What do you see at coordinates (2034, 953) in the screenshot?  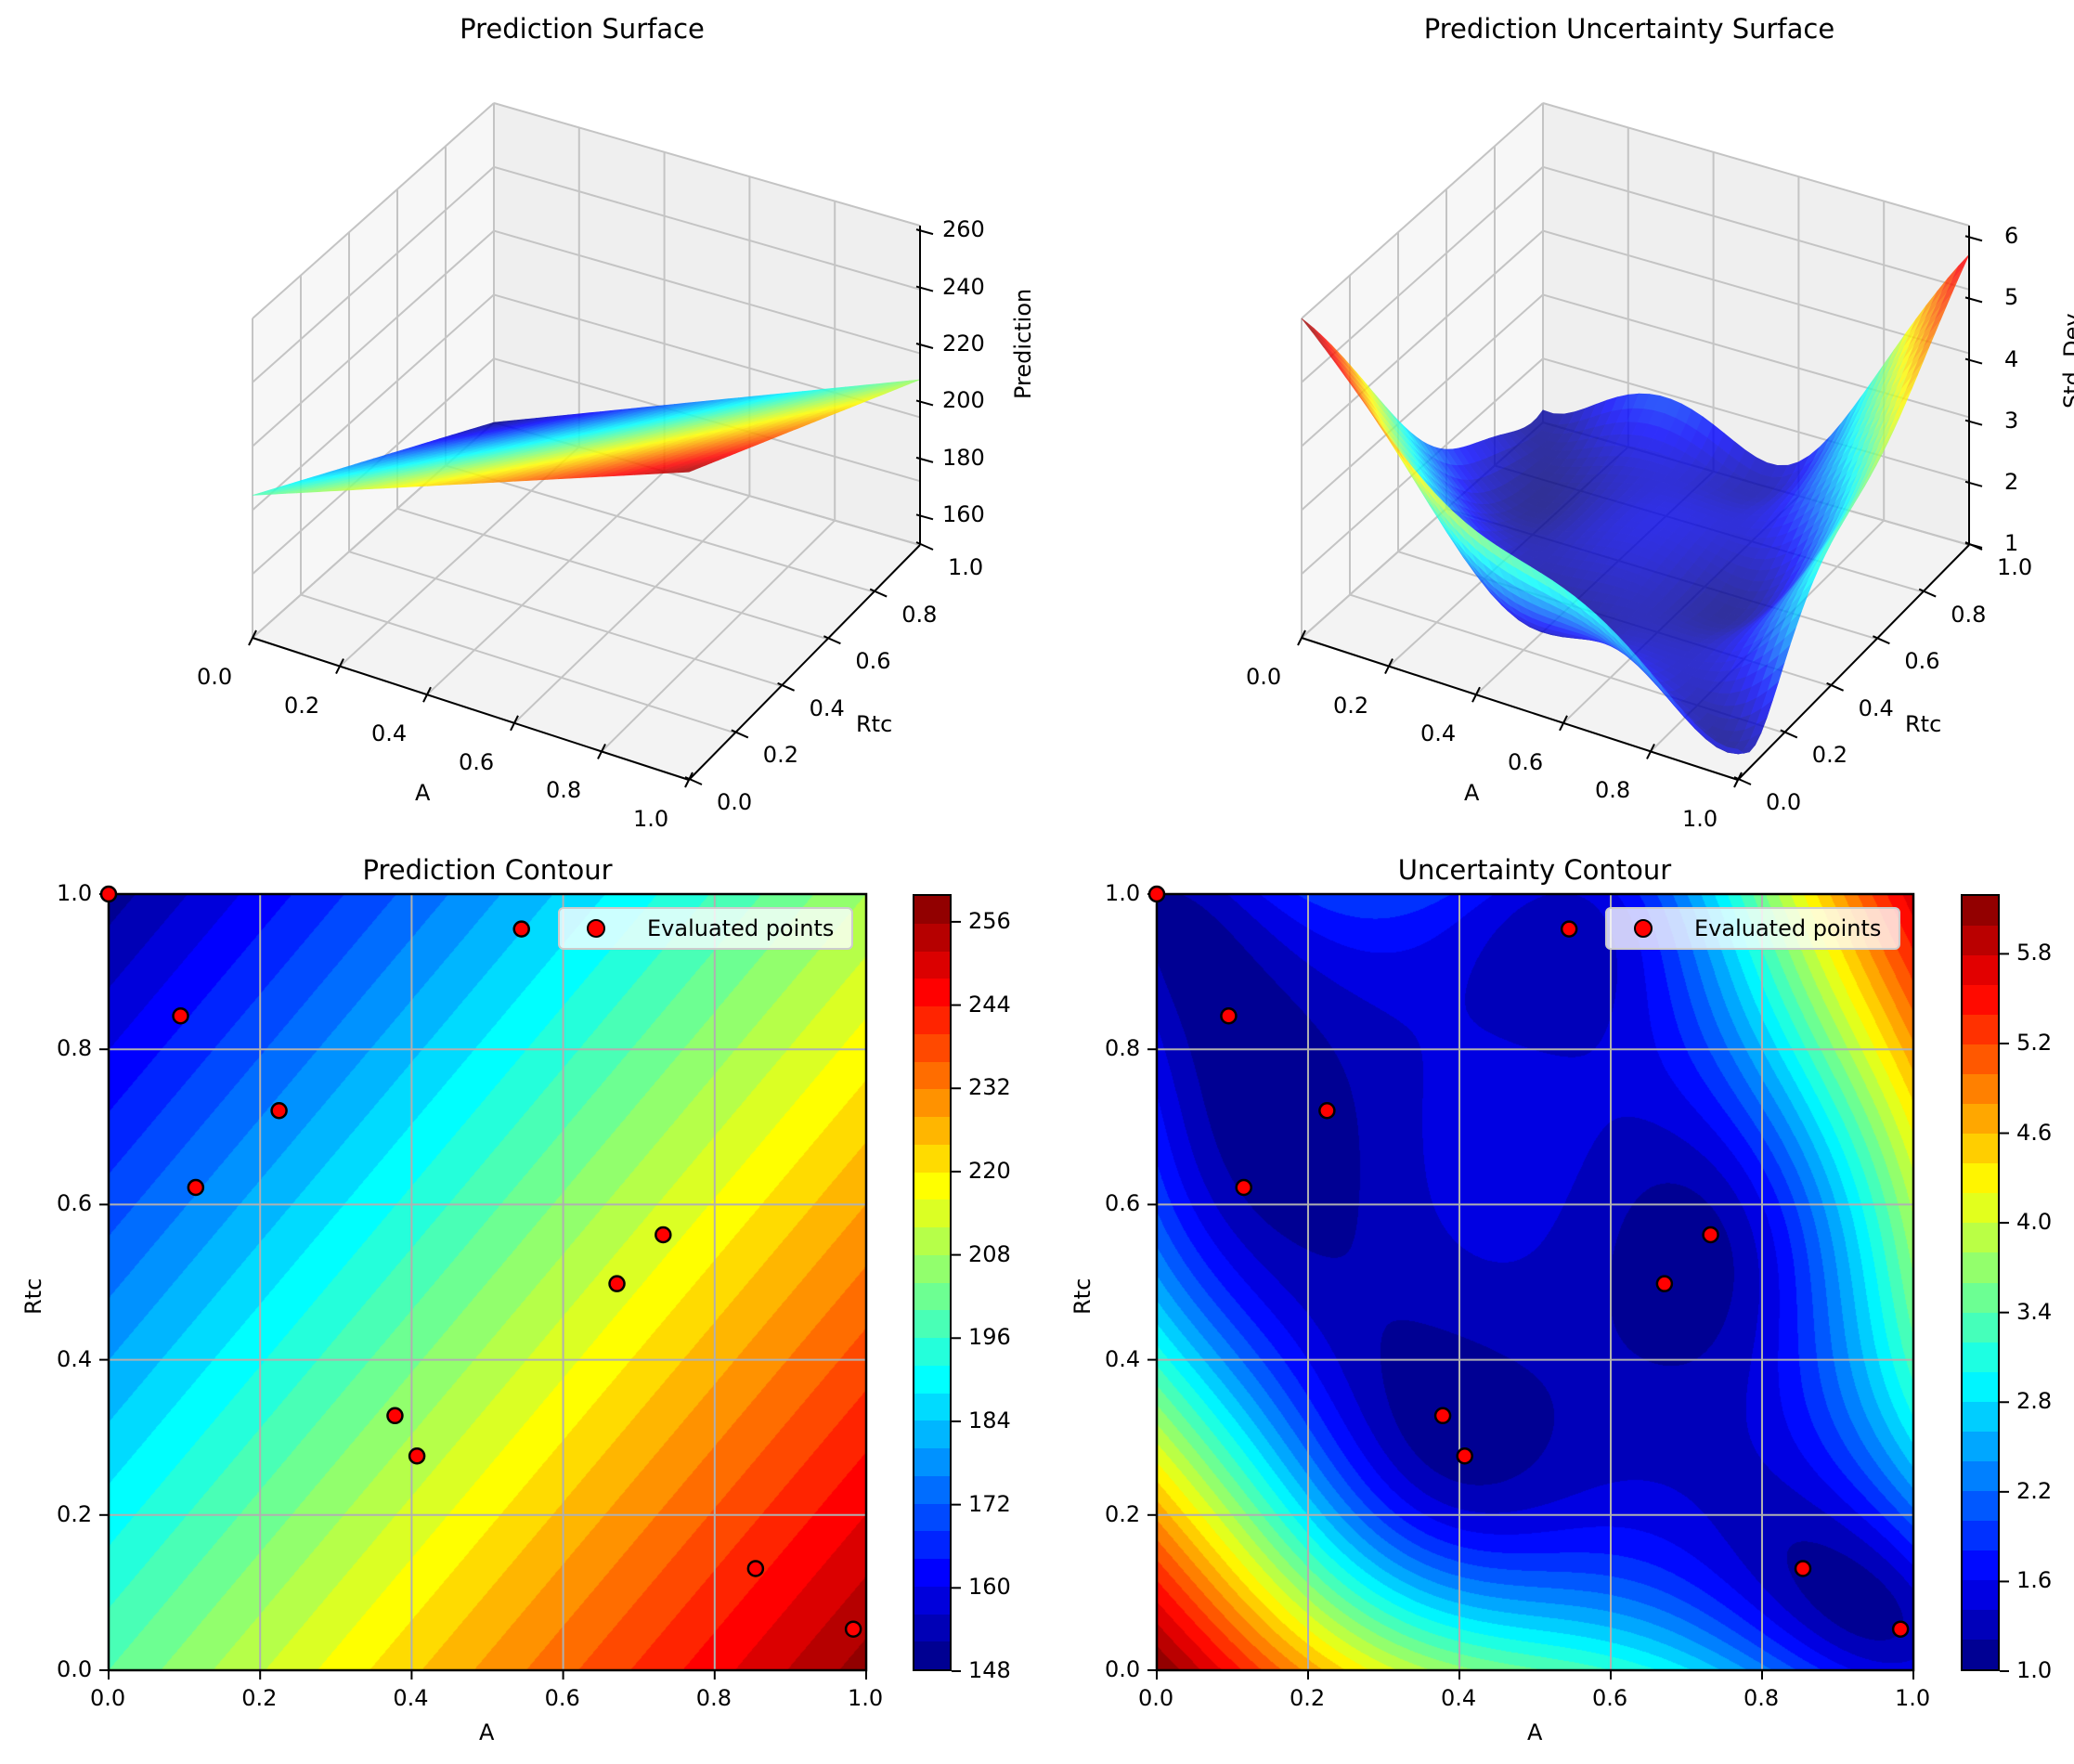 I see `colorbar-tick-label: 5.8` at bounding box center [2034, 953].